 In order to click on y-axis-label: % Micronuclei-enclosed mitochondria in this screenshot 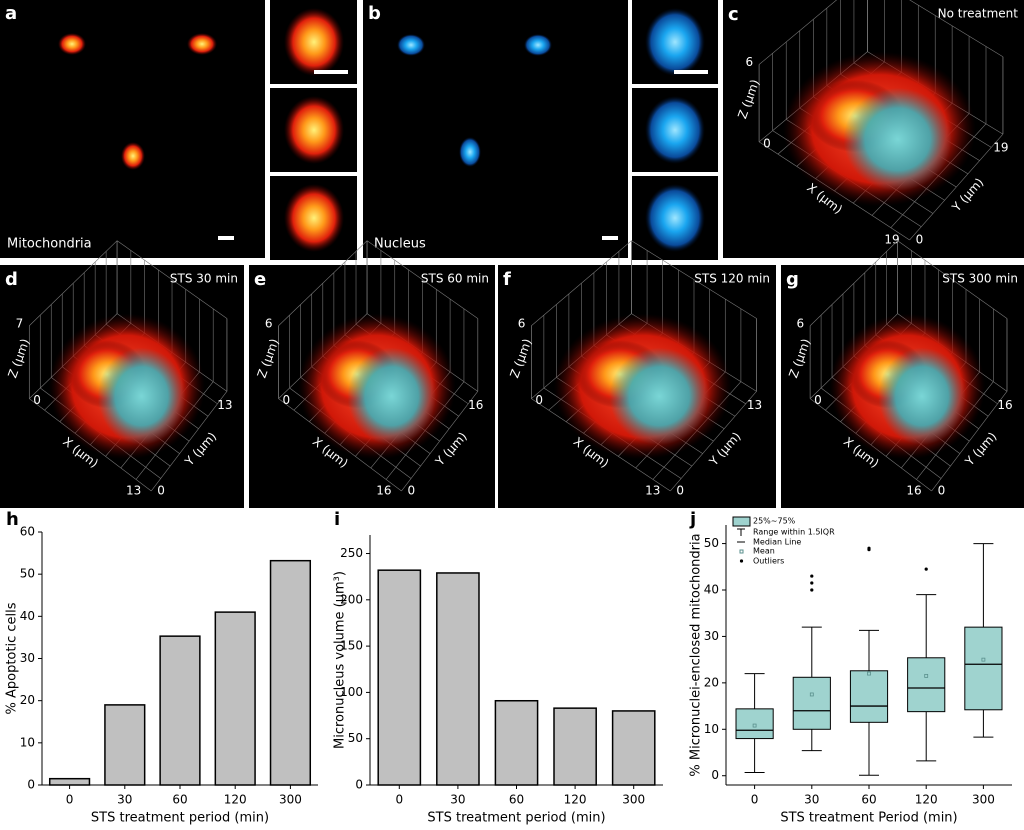, I will do `click(696, 654)`.